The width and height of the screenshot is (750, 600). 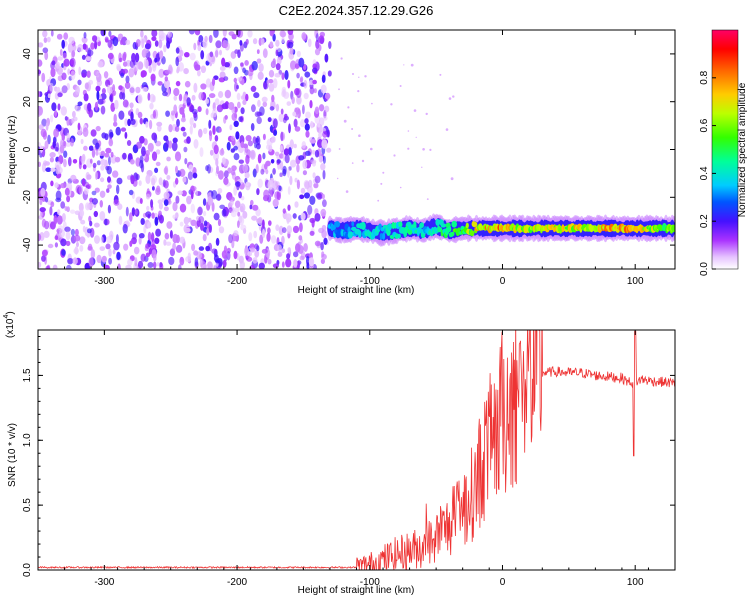 I want to click on colorbar-label: Normalized spectral amplitude, so click(x=742, y=149).